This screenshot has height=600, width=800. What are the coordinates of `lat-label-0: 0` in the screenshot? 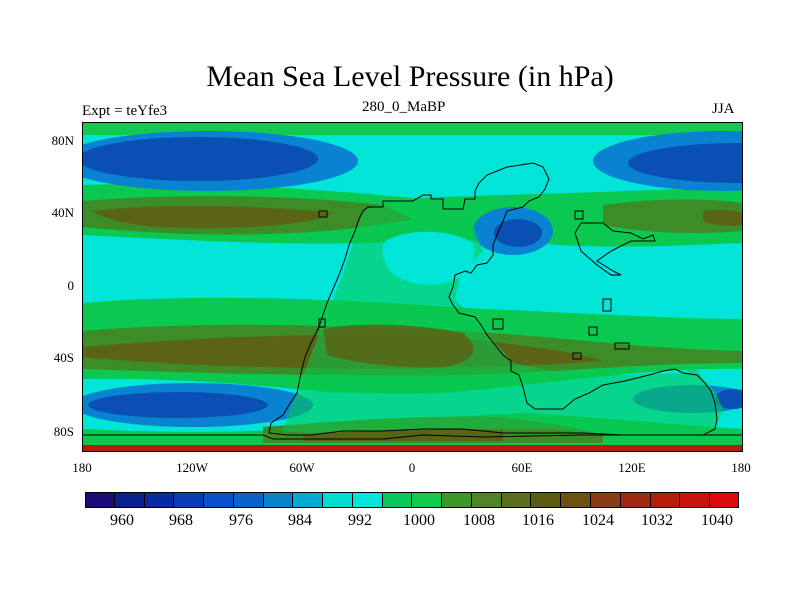 It's located at (71, 285).